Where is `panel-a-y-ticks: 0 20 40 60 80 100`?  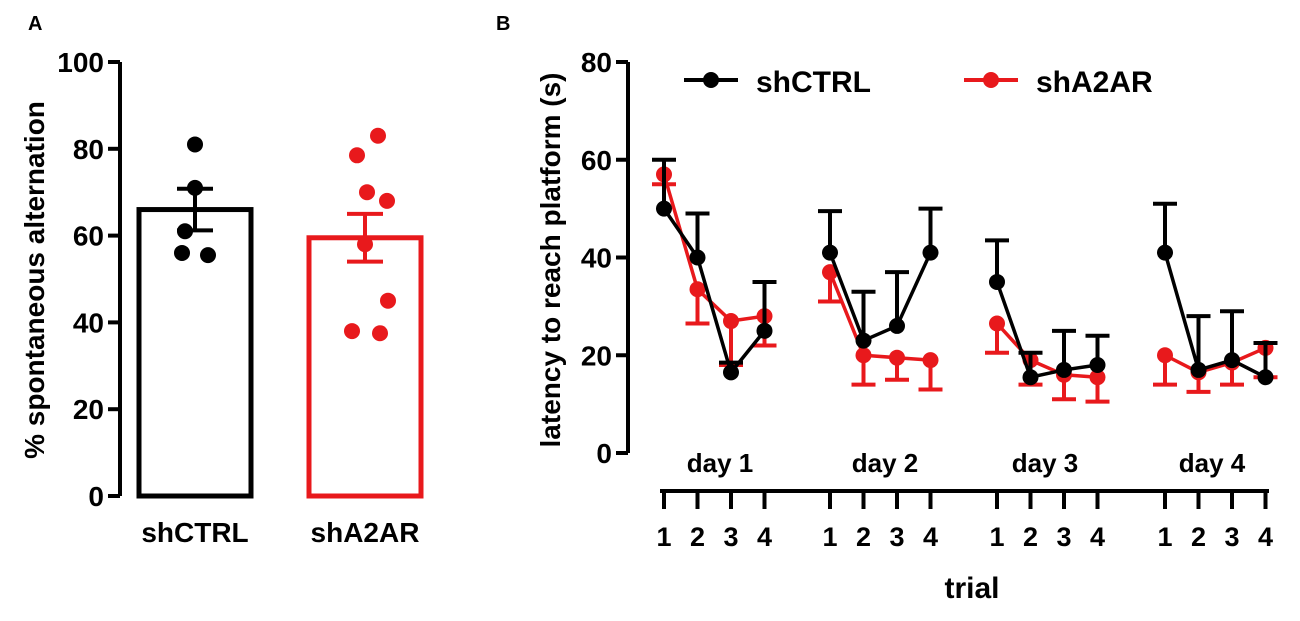 panel-a-y-ticks: 0 20 40 60 80 100 is located at coordinates (88, 279).